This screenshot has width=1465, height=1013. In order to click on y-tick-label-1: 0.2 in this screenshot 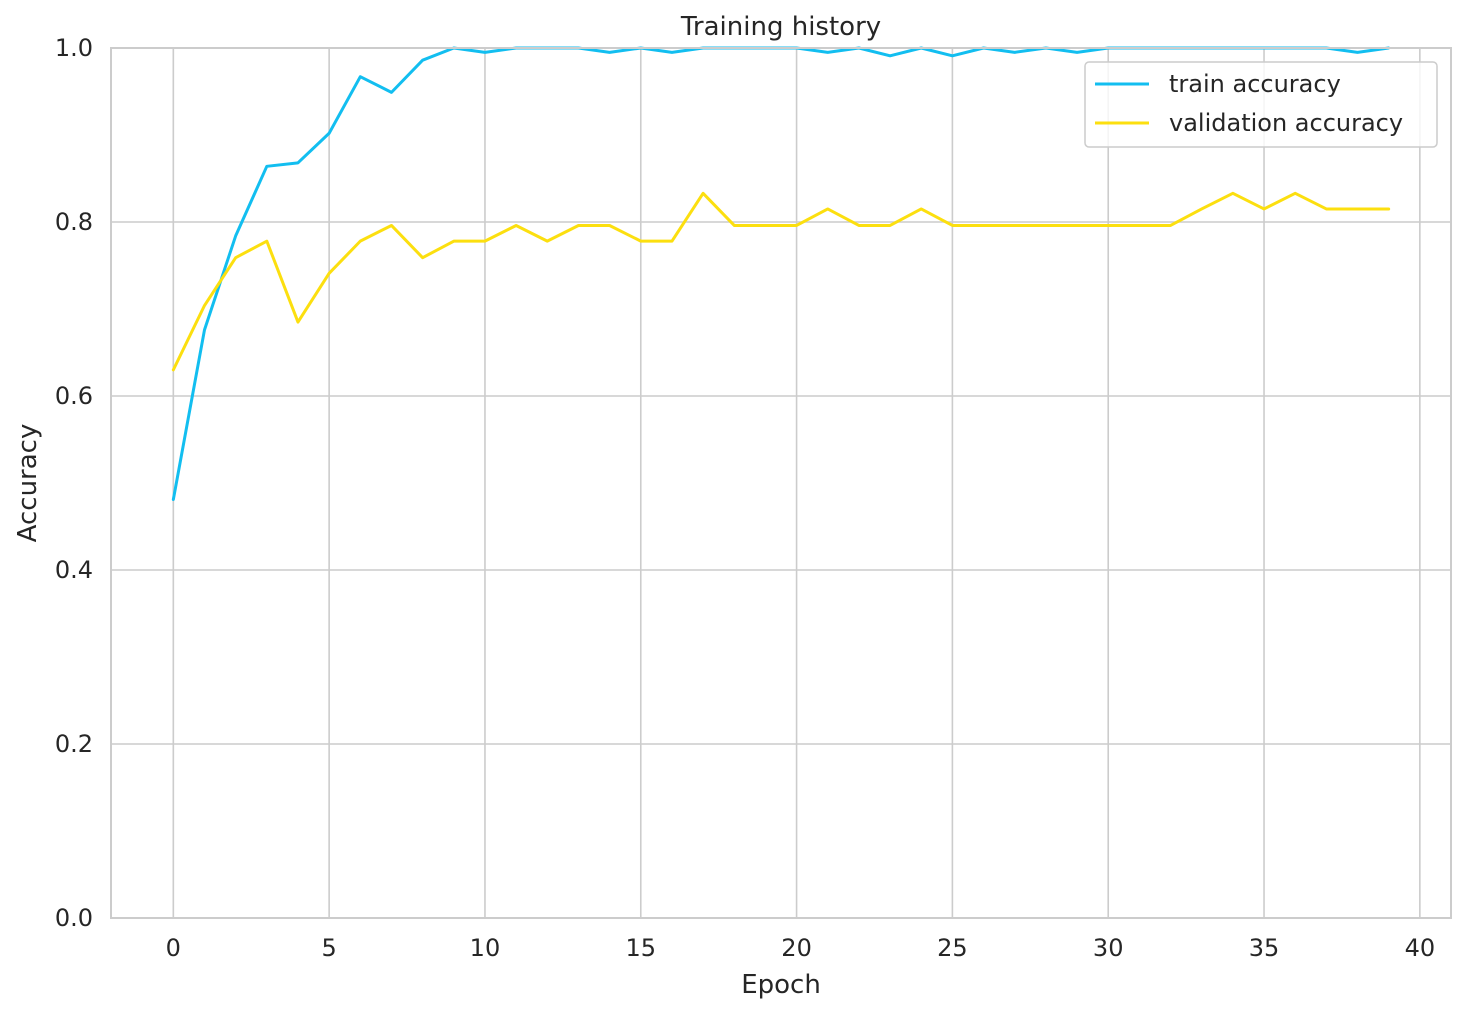, I will do `click(74, 744)`.